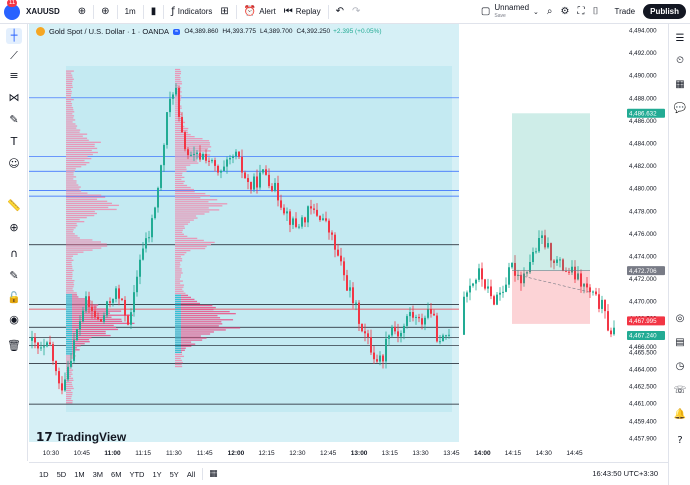  I want to click on trendline-icon: ⟋, so click(14, 55).